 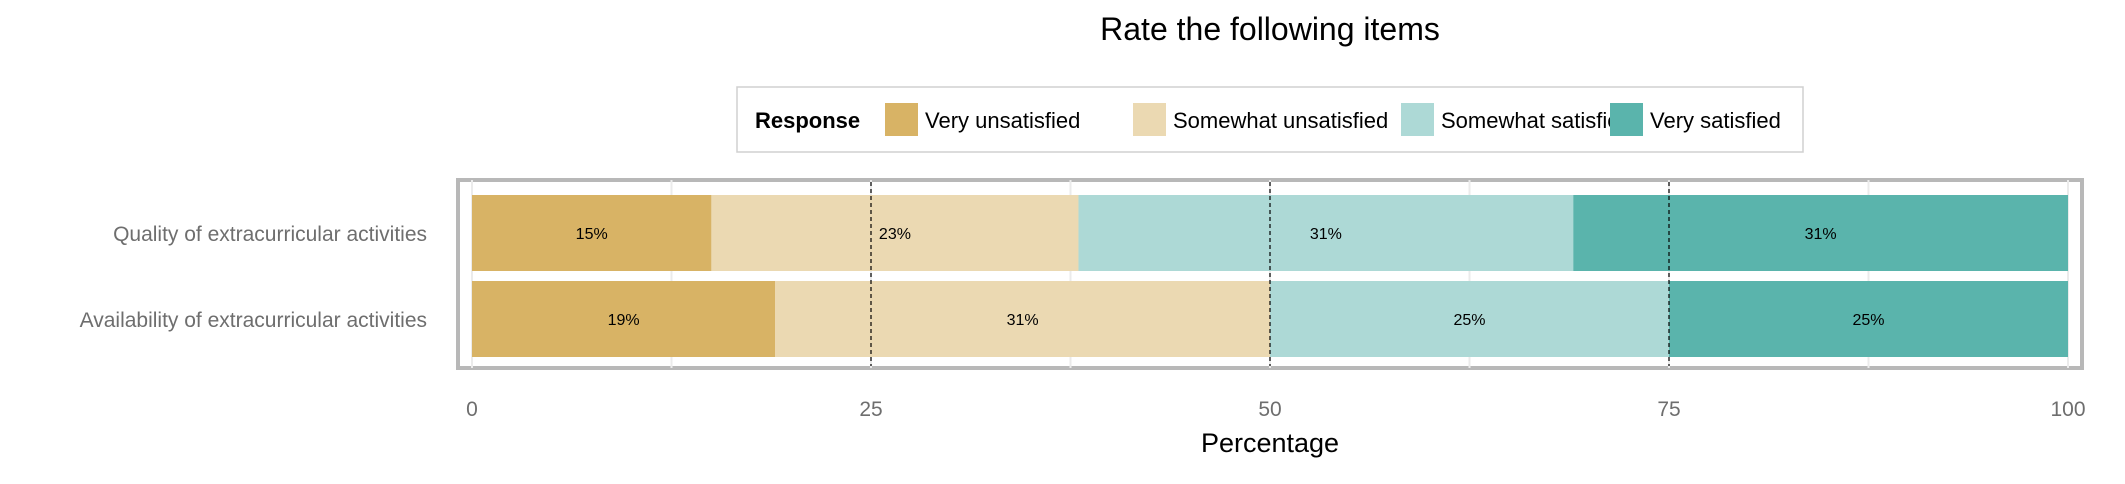 What do you see at coordinates (2067, 409) in the screenshot?
I see `x-tick-label: 100` at bounding box center [2067, 409].